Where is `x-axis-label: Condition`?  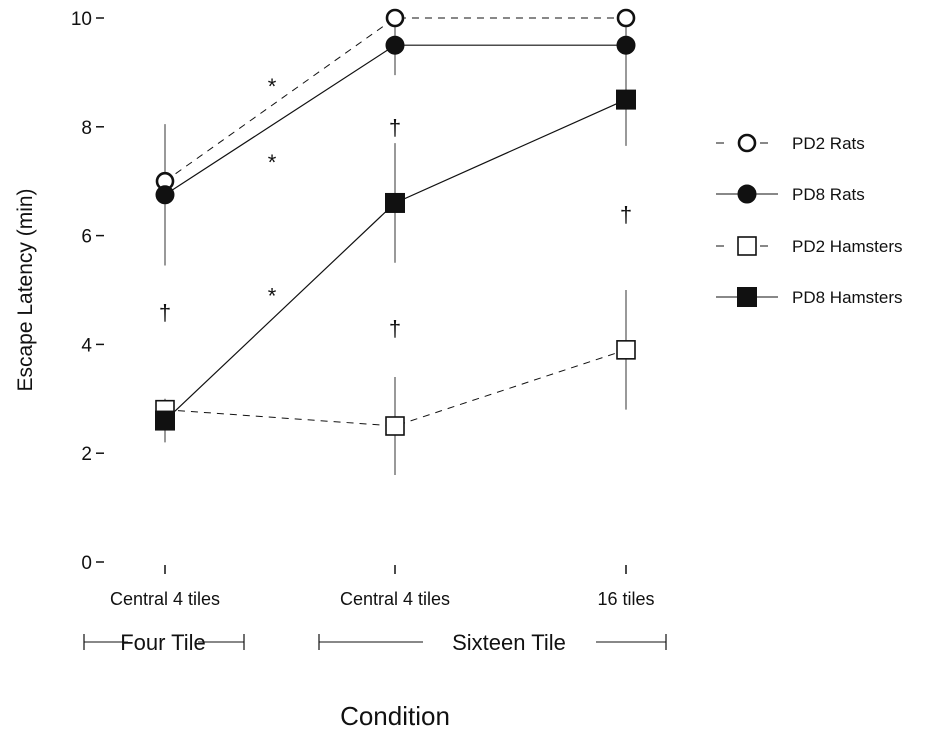
x-axis-label: Condition is located at coordinates (395, 715).